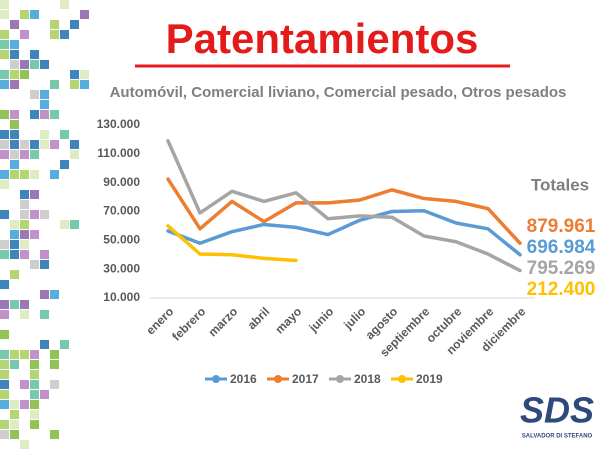 The height and width of the screenshot is (450, 600). I want to click on legend-label: 2019, so click(429, 379).